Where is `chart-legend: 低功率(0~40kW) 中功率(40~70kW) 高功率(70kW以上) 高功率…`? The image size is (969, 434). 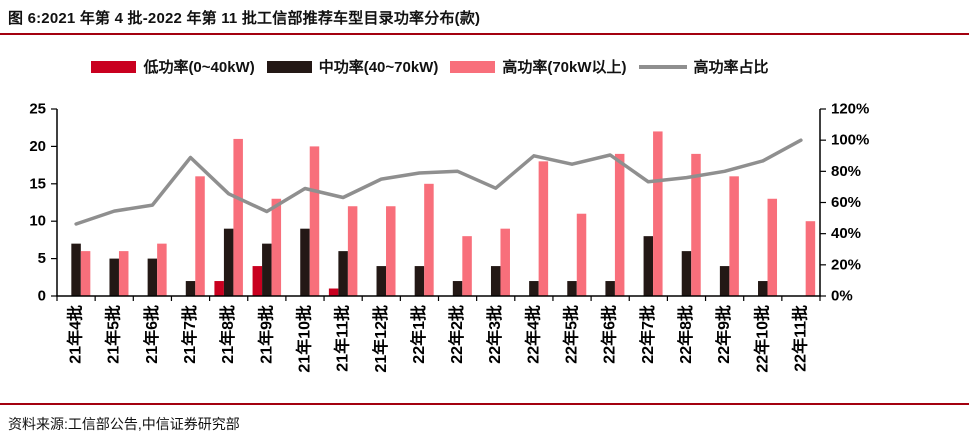
chart-legend: 低功率(0~40kW) 中功率(40~70kW) 高功率(70kW以上) 高功率… is located at coordinates (430, 66).